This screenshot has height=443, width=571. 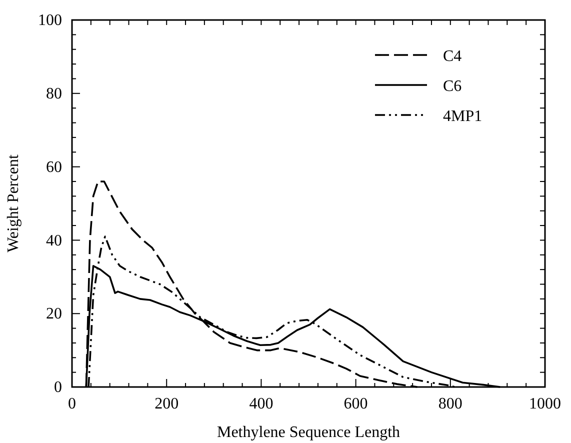 I want to click on y-axis-title: Weight Percent, so click(x=13, y=203).